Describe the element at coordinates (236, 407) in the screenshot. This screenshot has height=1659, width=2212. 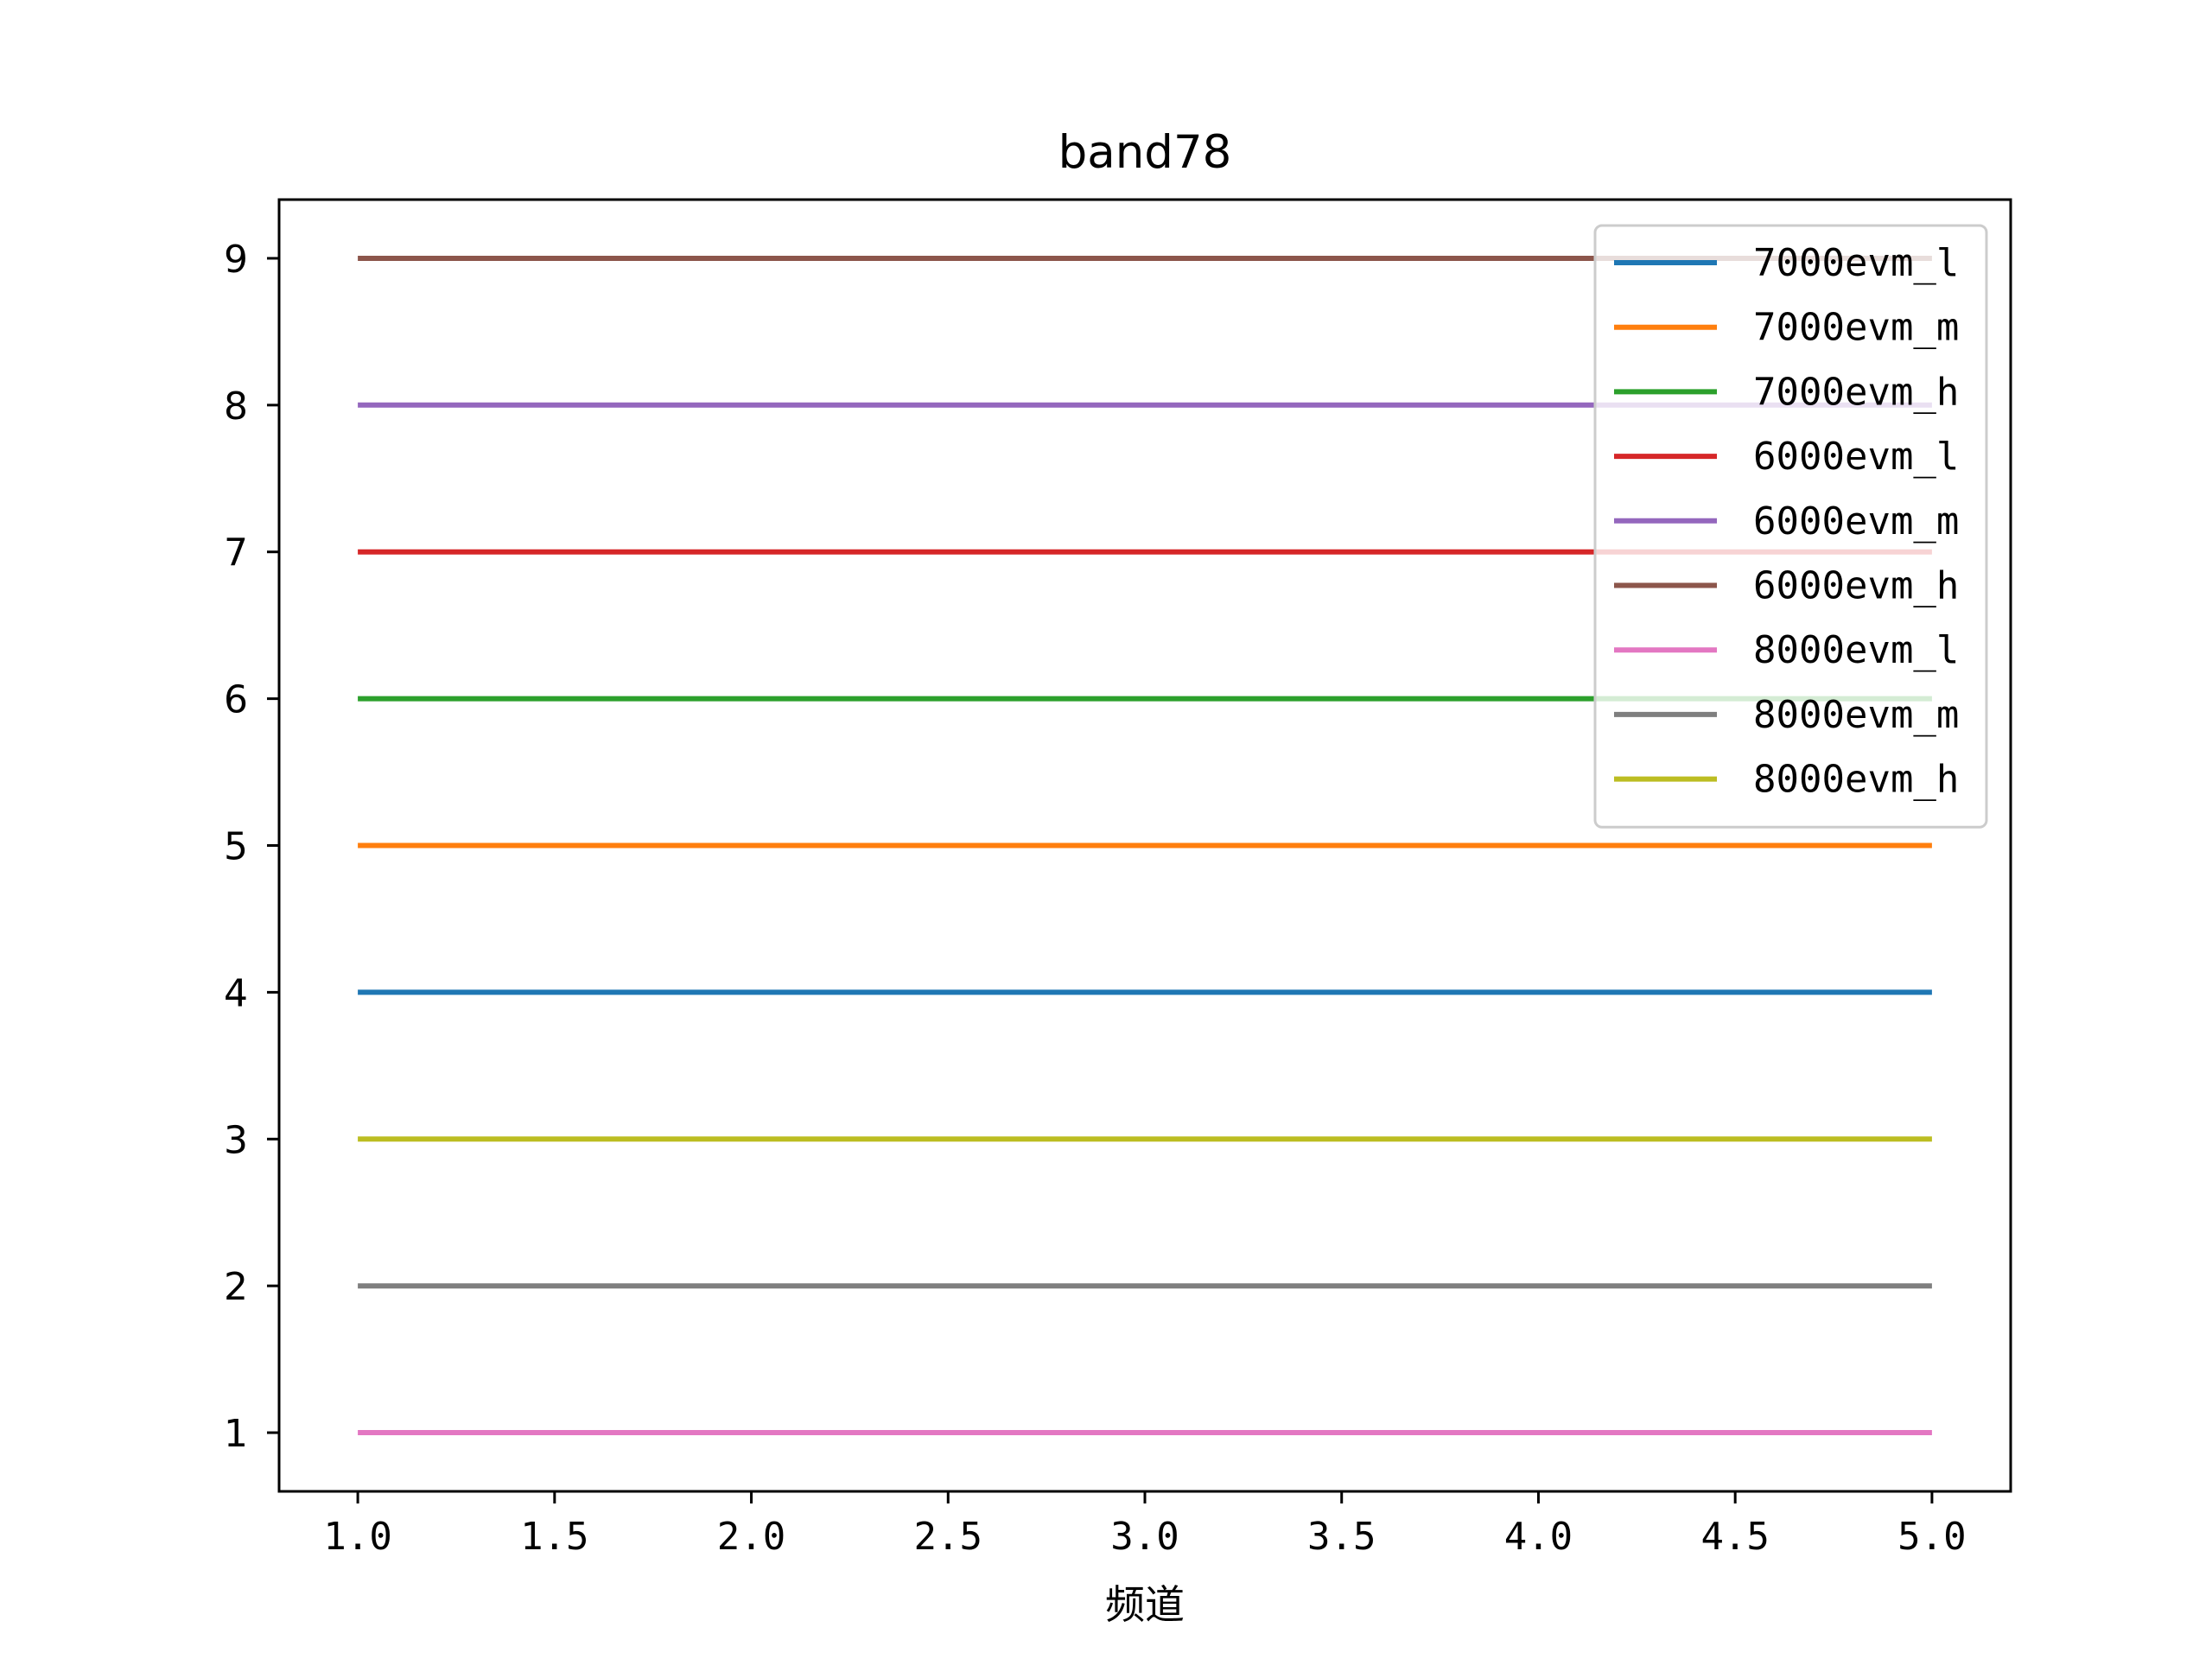
I see `y-tick-label: 8` at that location.